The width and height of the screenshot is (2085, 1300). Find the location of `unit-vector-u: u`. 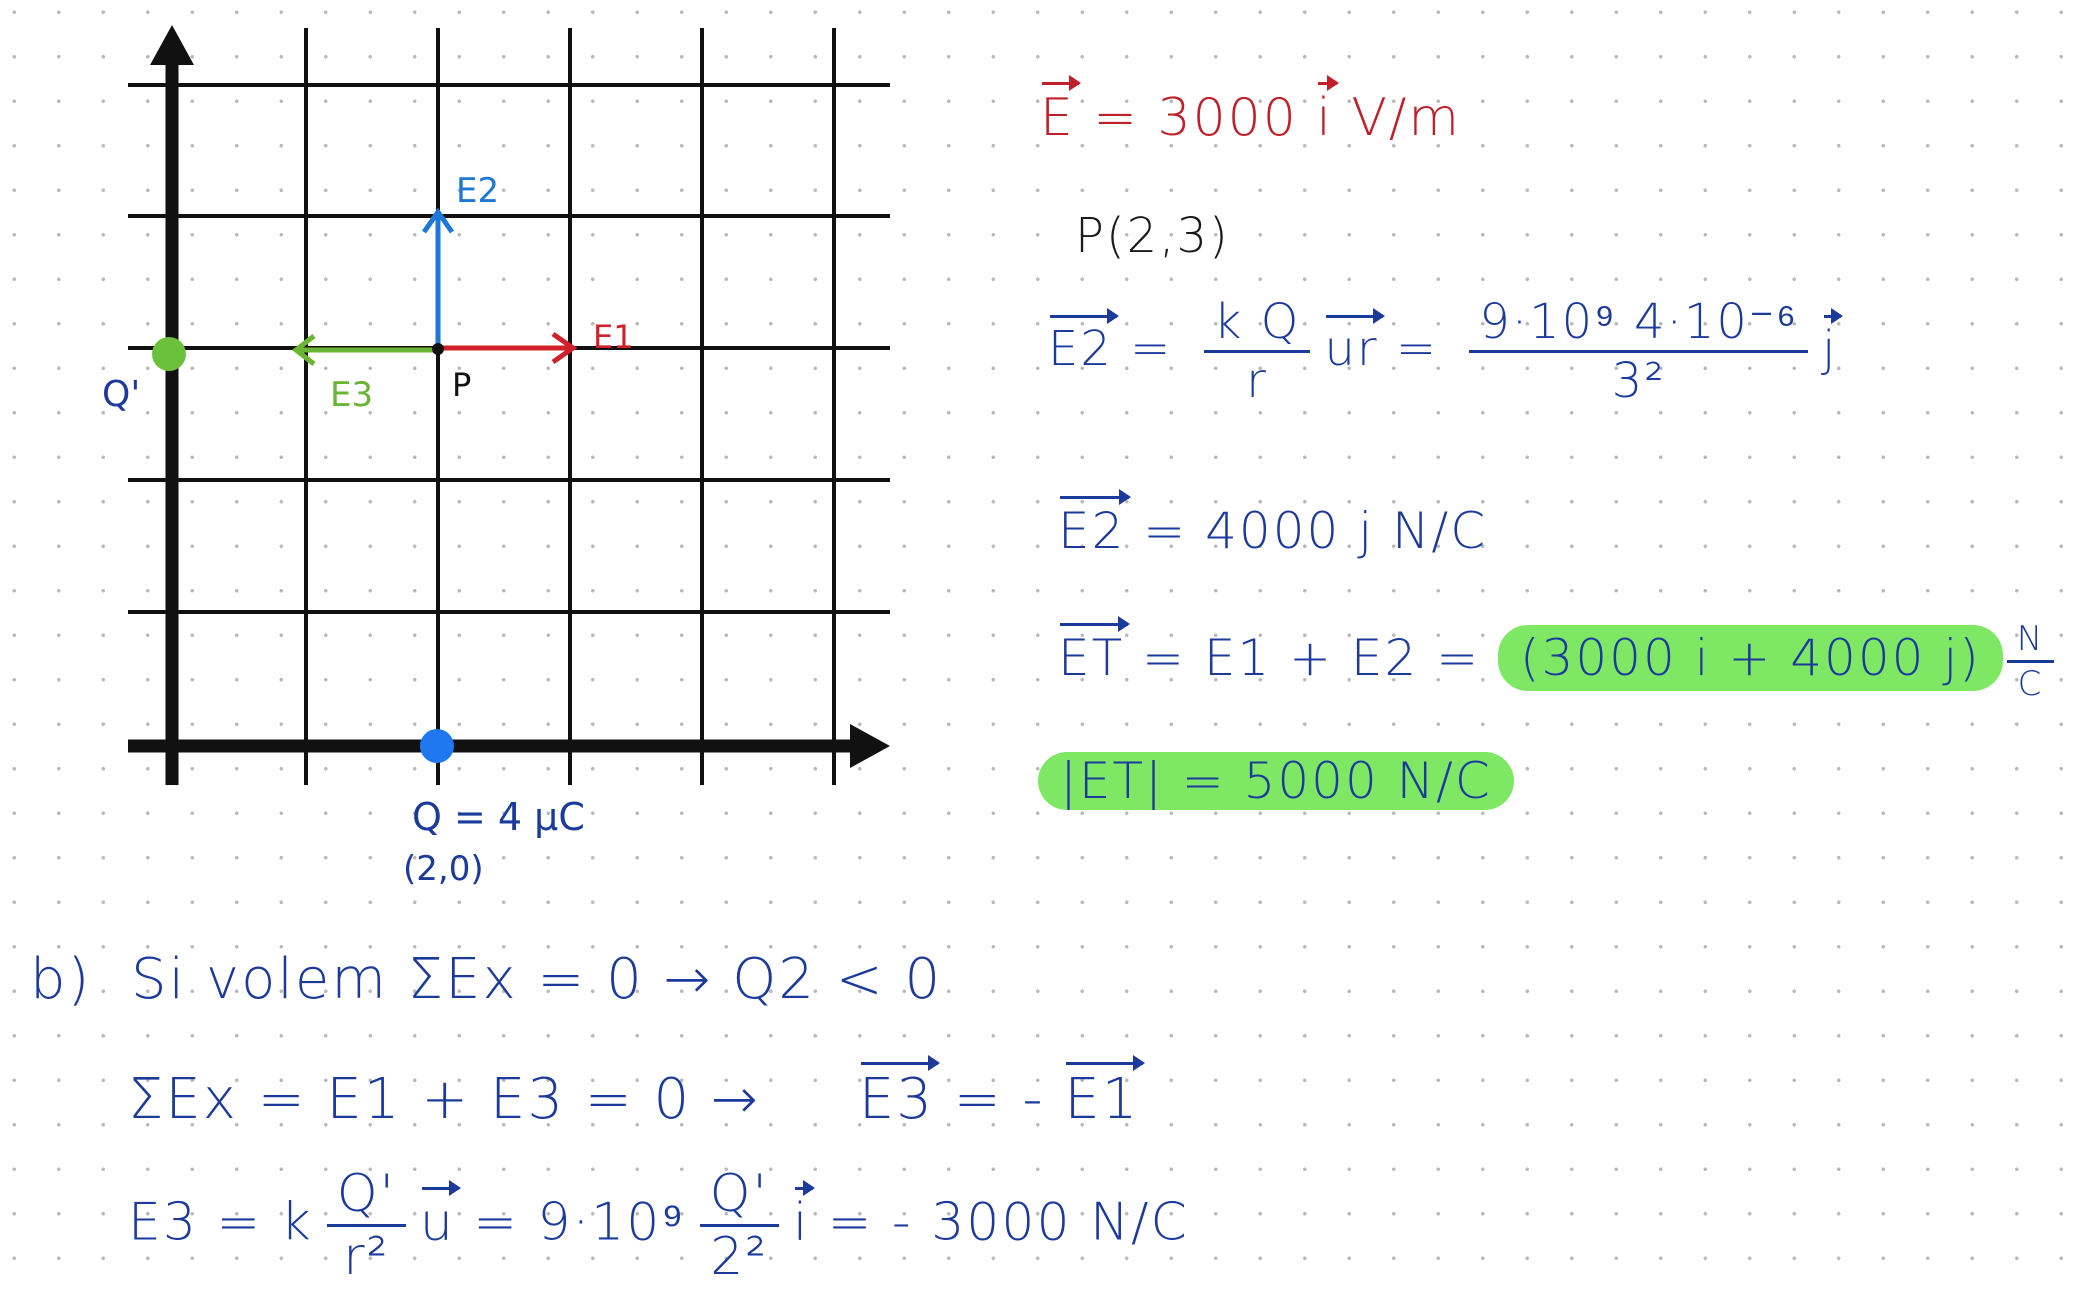

unit-vector-u: u is located at coordinates (440, 1216).